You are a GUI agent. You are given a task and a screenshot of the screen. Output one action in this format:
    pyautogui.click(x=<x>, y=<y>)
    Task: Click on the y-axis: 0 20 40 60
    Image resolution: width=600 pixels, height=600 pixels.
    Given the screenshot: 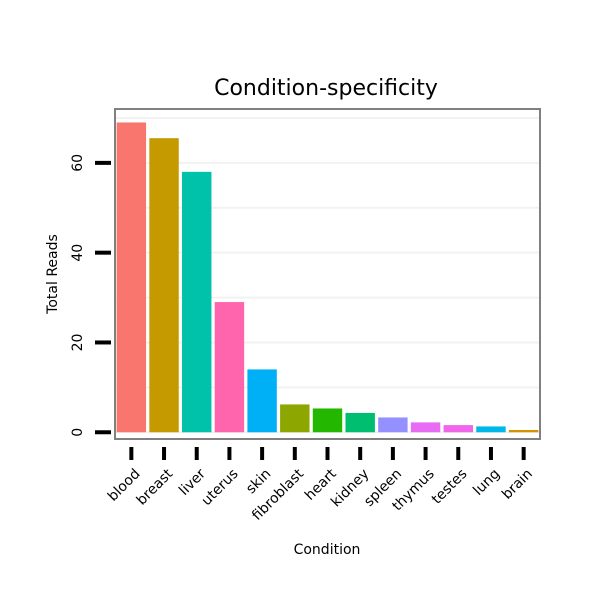 What is the action you would take?
    pyautogui.click(x=90, y=295)
    